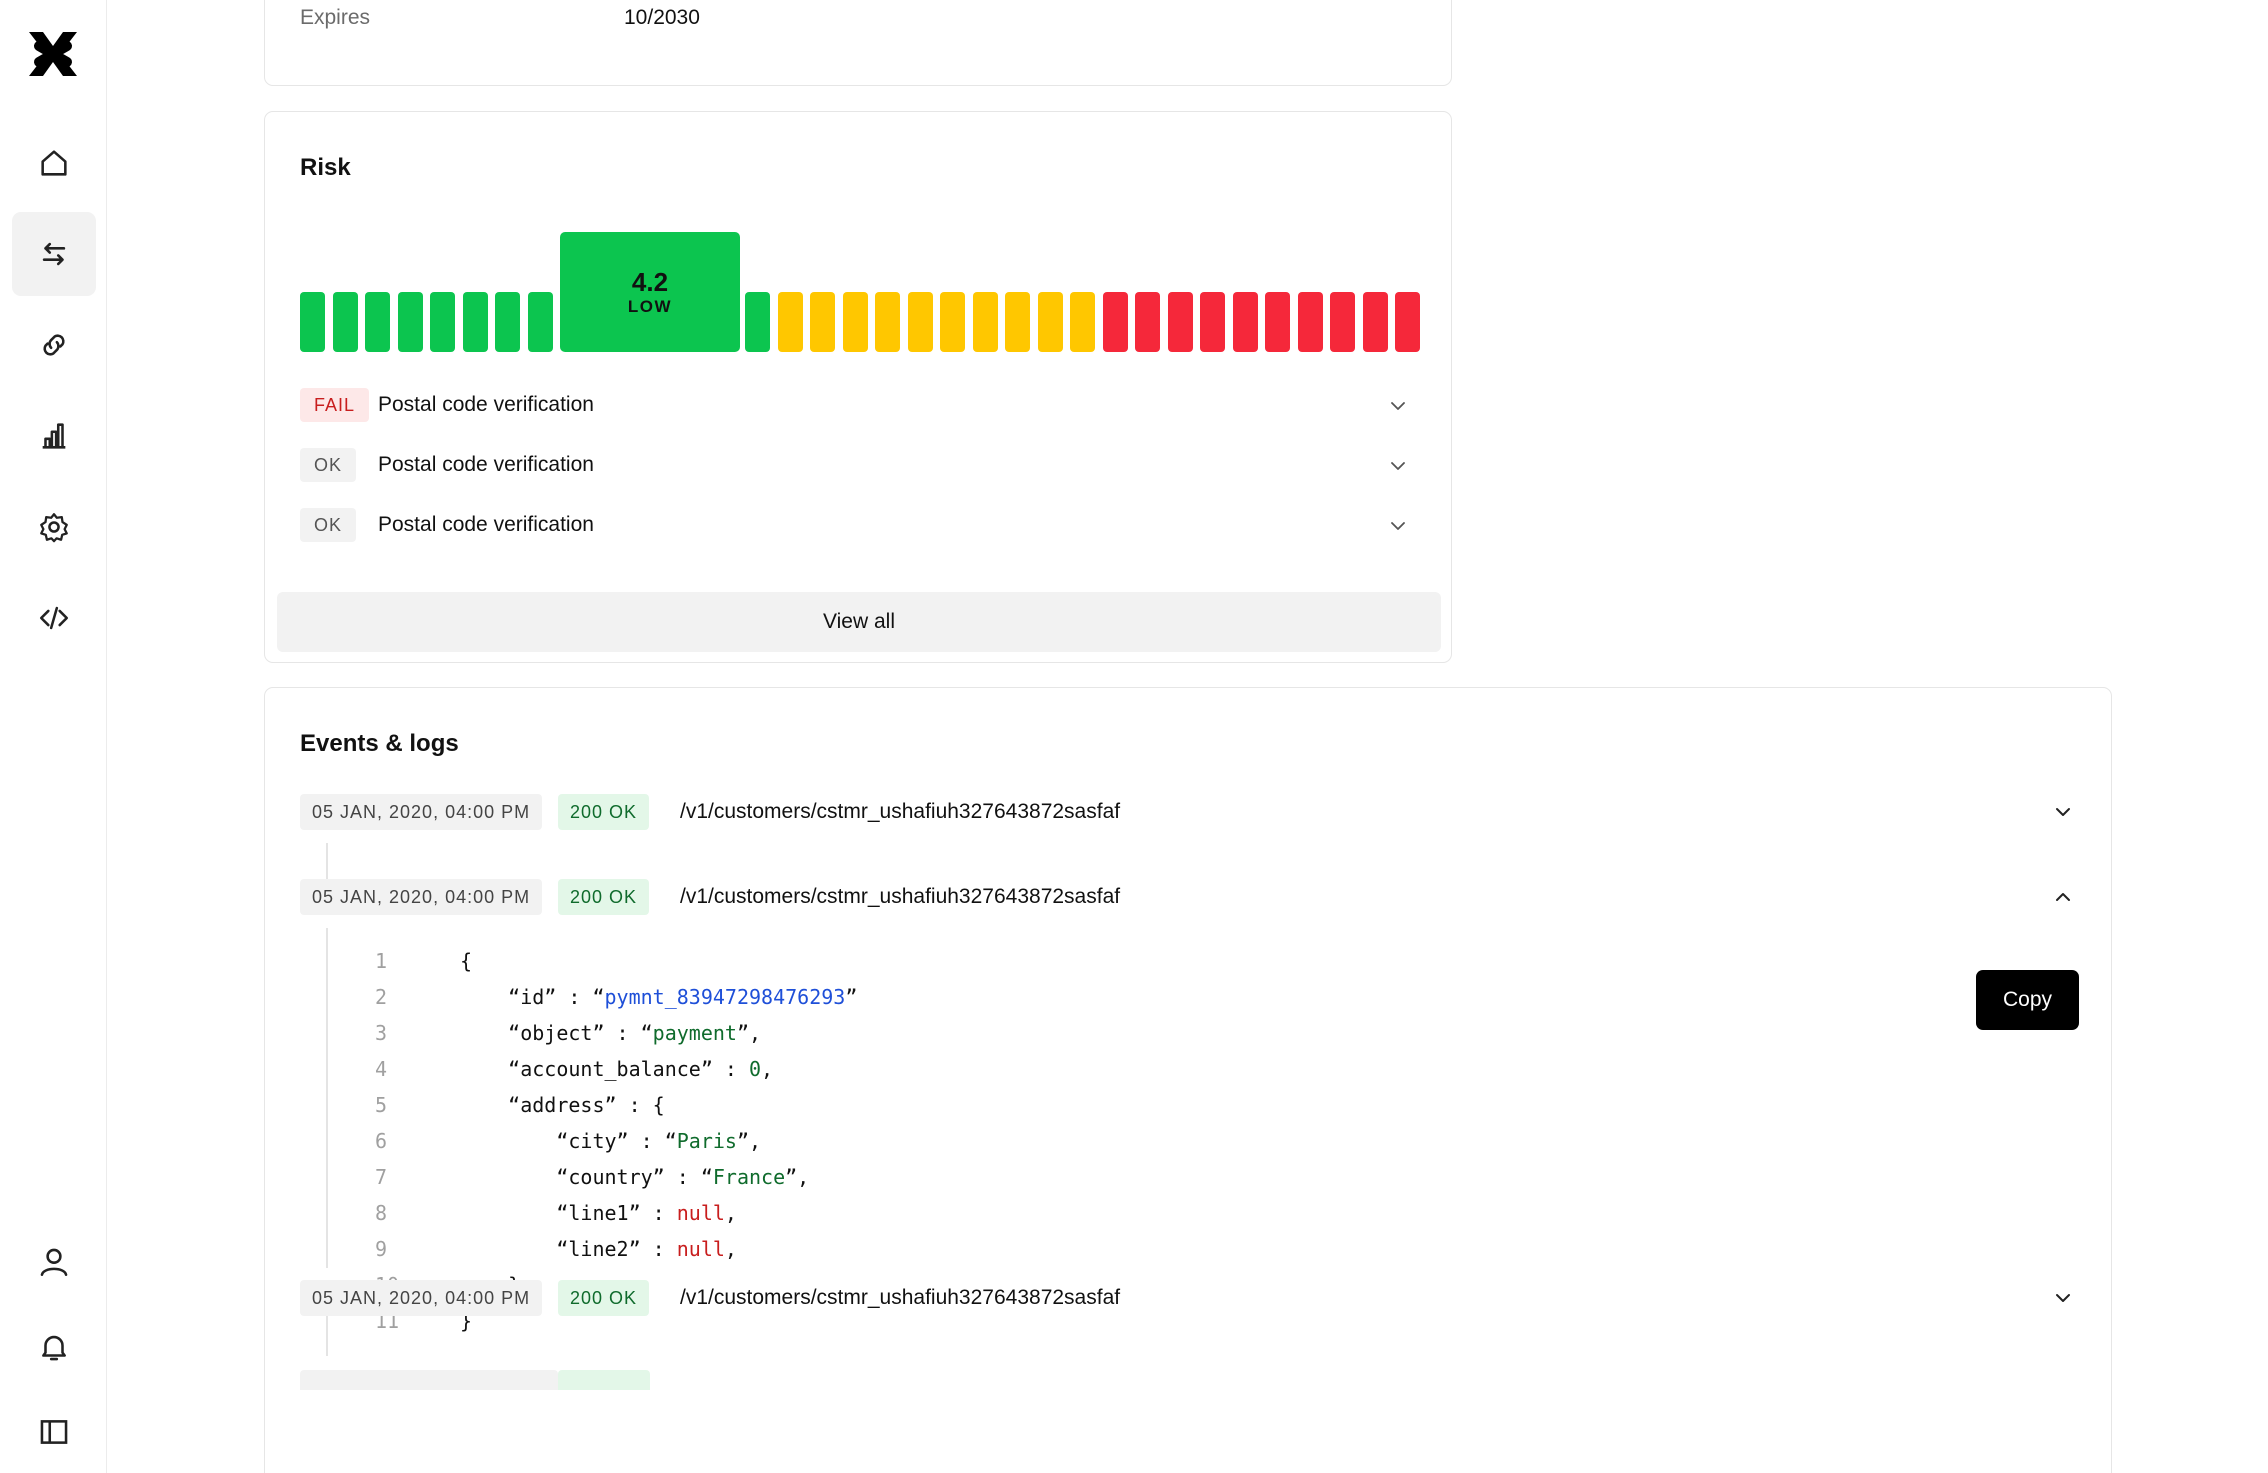  What do you see at coordinates (54, 436) in the screenshot?
I see `nav-reports` at bounding box center [54, 436].